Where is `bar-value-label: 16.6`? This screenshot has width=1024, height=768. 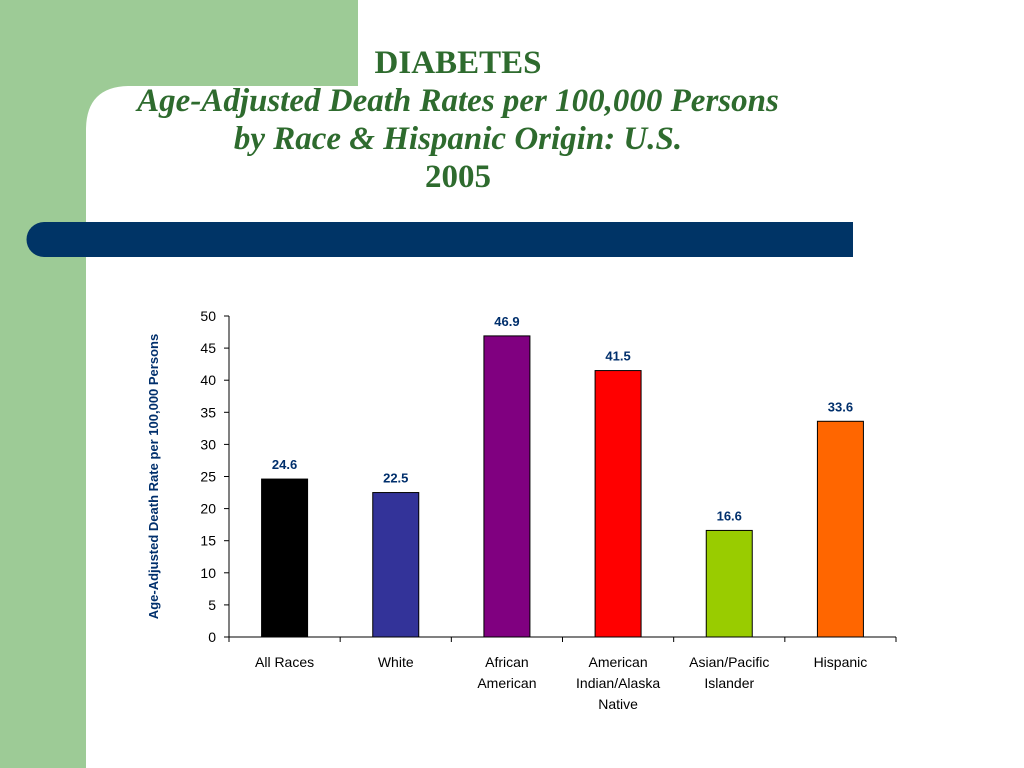 bar-value-label: 16.6 is located at coordinates (729, 515).